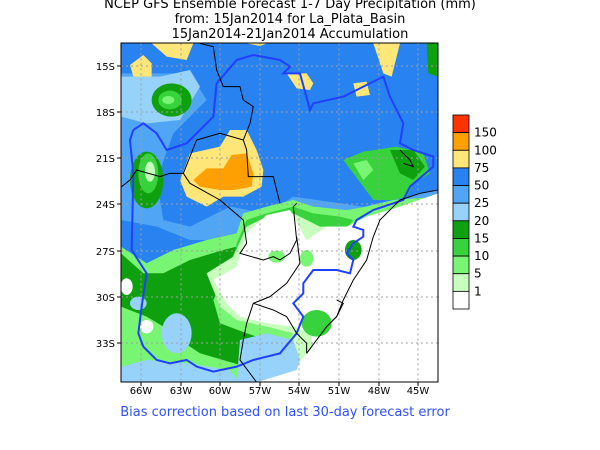  What do you see at coordinates (223, 171) in the screenshot?
I see `precip-100-150-blob` at bounding box center [223, 171].